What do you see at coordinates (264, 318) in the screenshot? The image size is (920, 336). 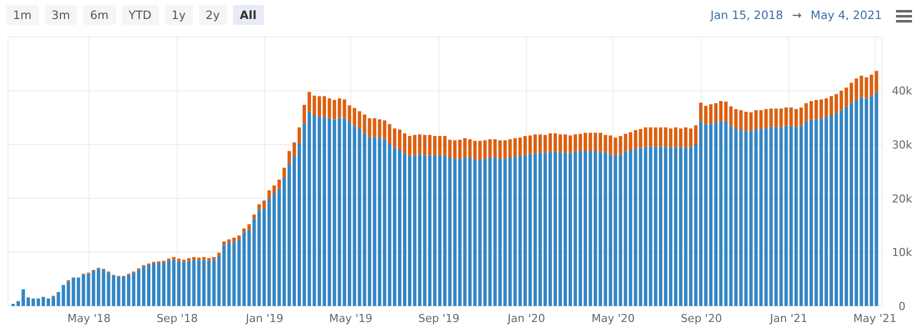 I see `x-tick-label: Jan '19` at bounding box center [264, 318].